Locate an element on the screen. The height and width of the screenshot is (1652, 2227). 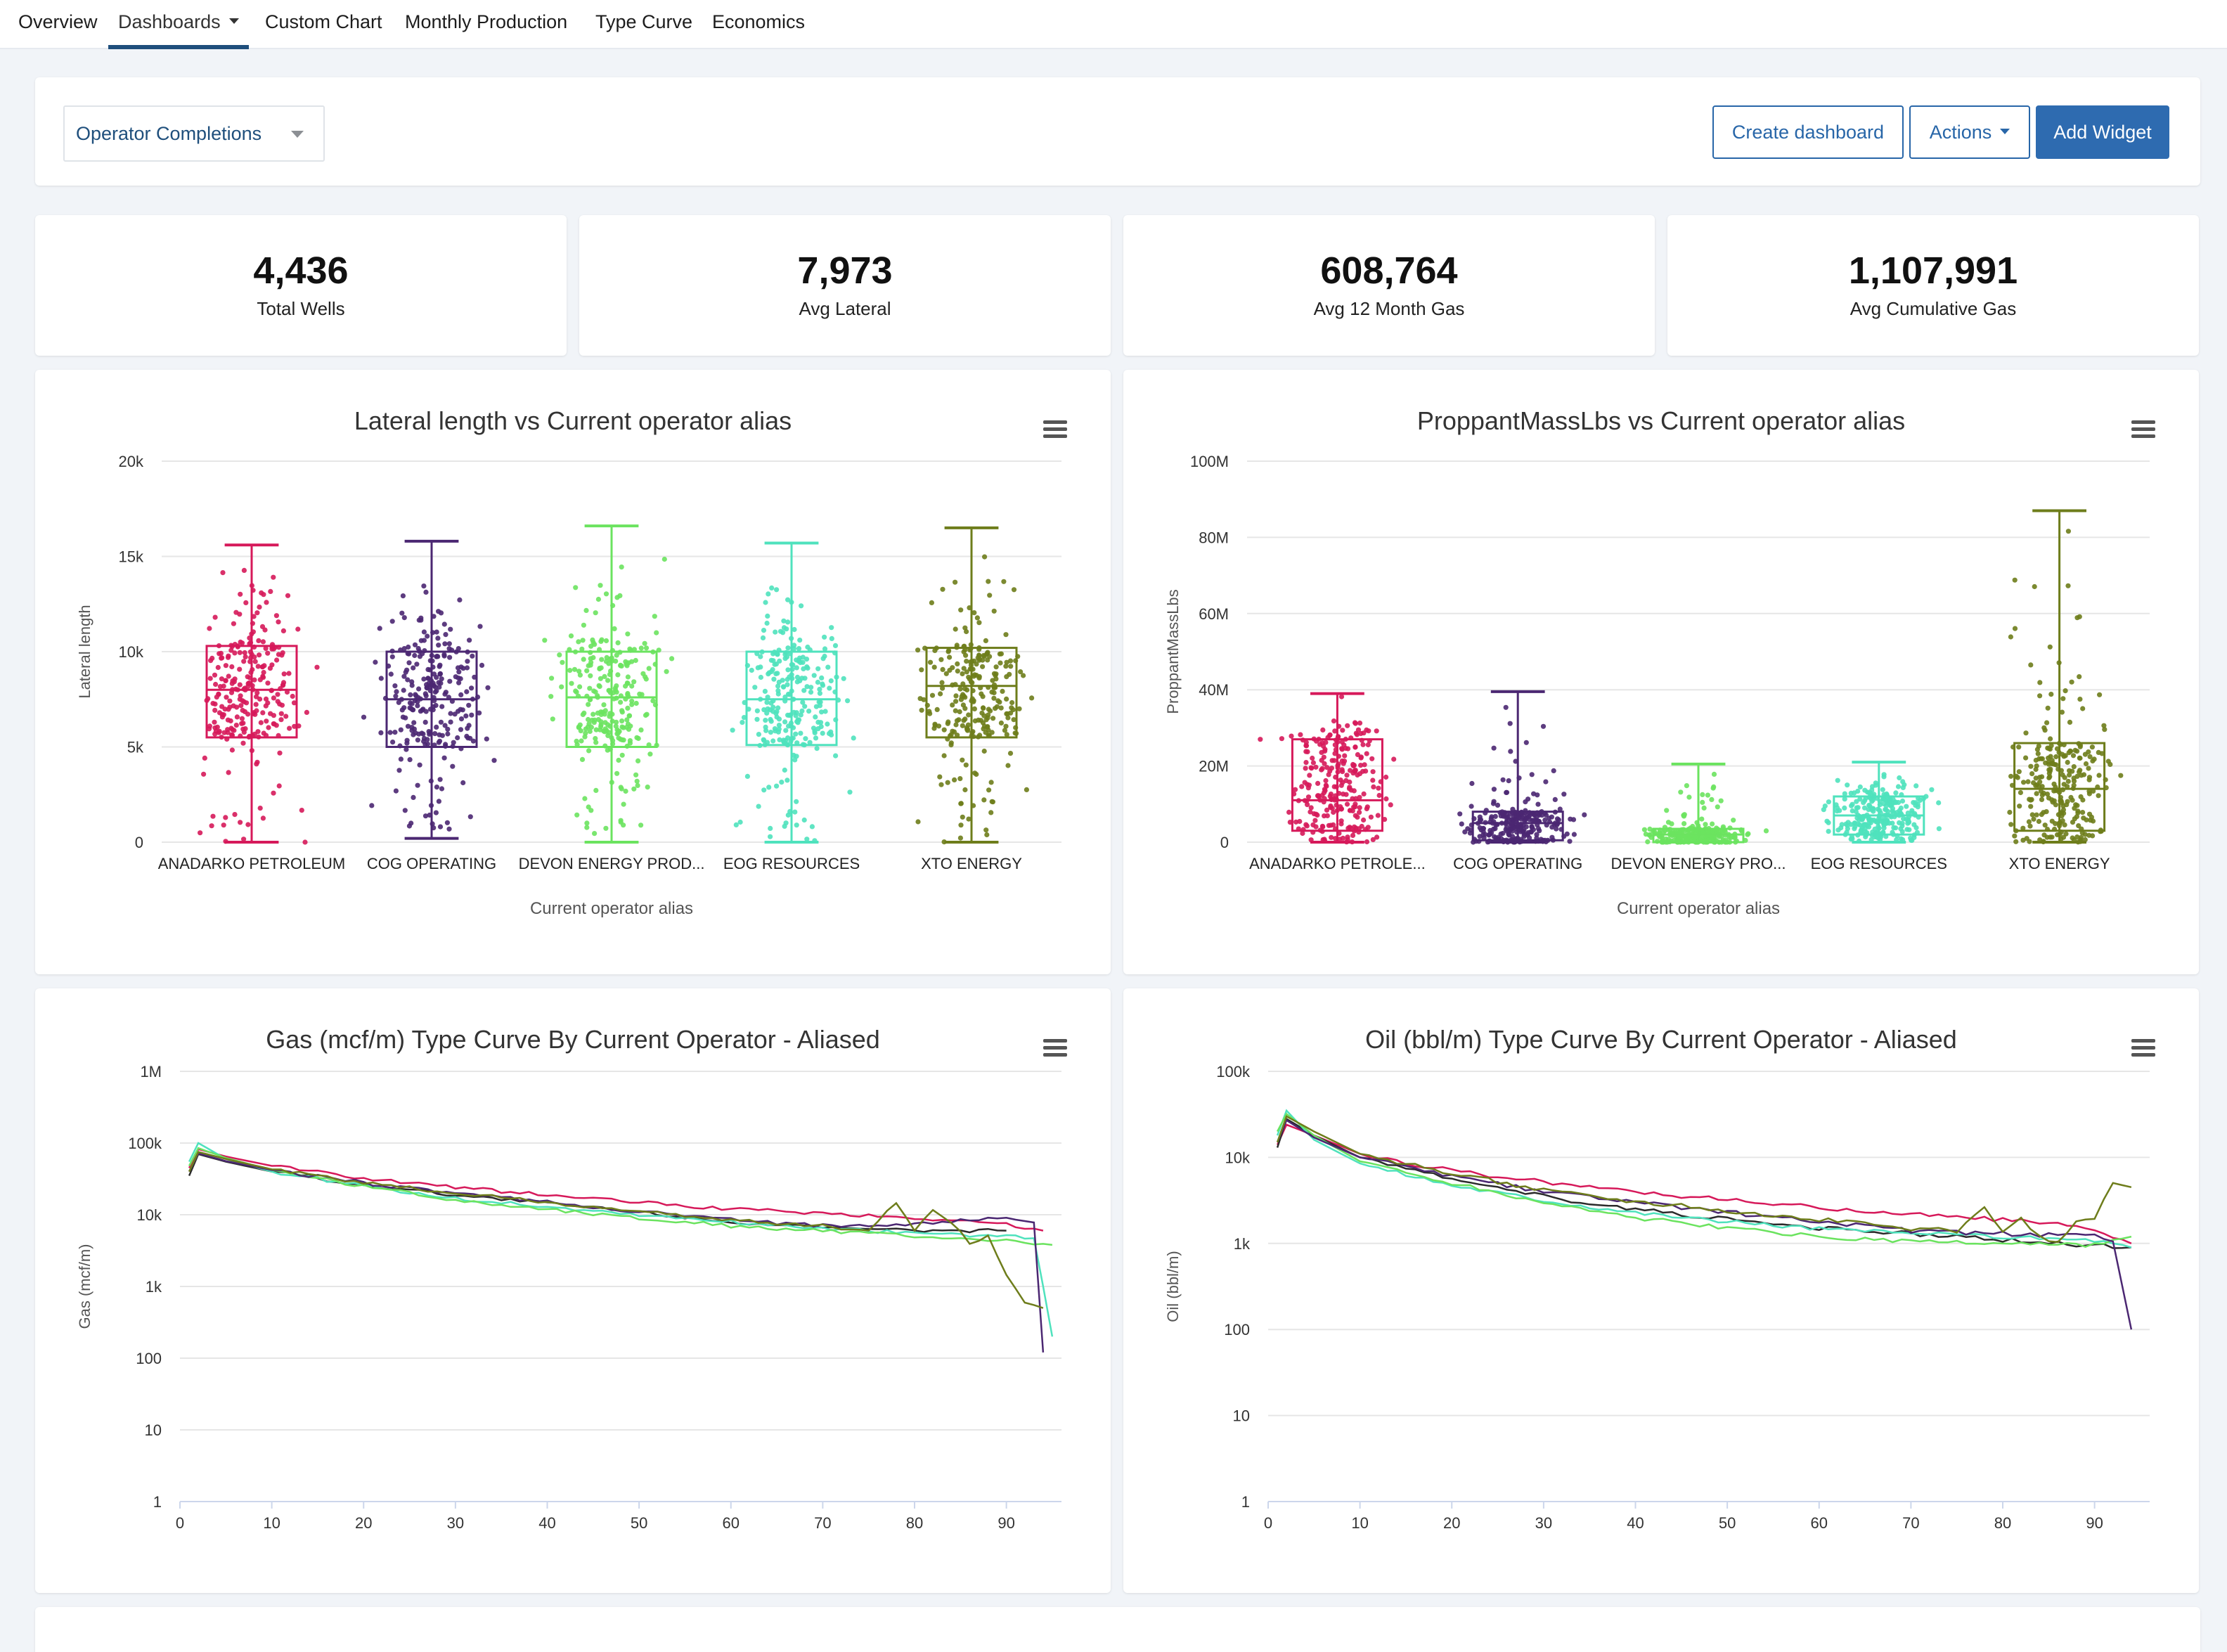
tab-monthly-production: Monthly Production is located at coordinates (486, 21).